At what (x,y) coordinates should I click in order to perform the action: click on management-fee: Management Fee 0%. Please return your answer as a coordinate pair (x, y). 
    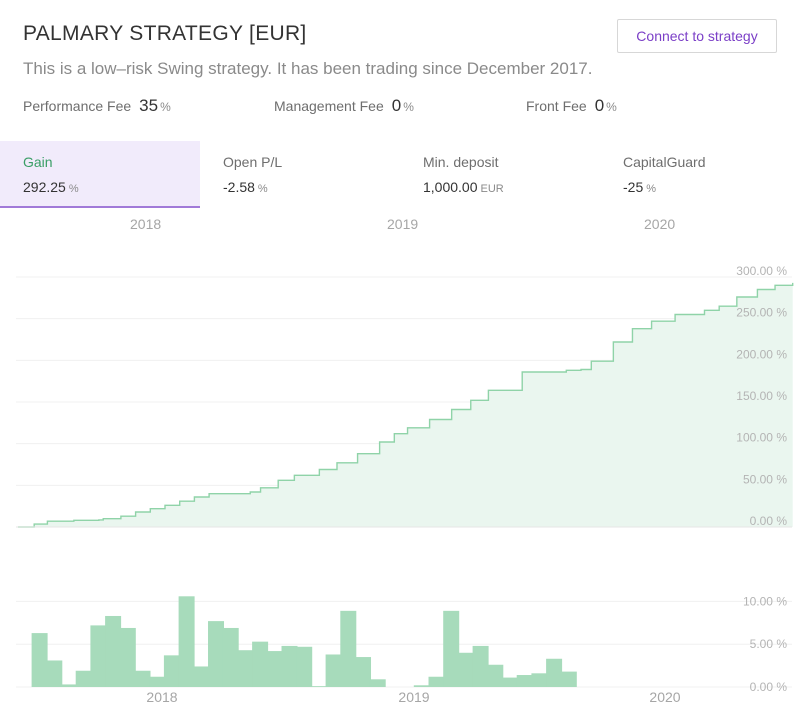
    Looking at the image, I should click on (344, 106).